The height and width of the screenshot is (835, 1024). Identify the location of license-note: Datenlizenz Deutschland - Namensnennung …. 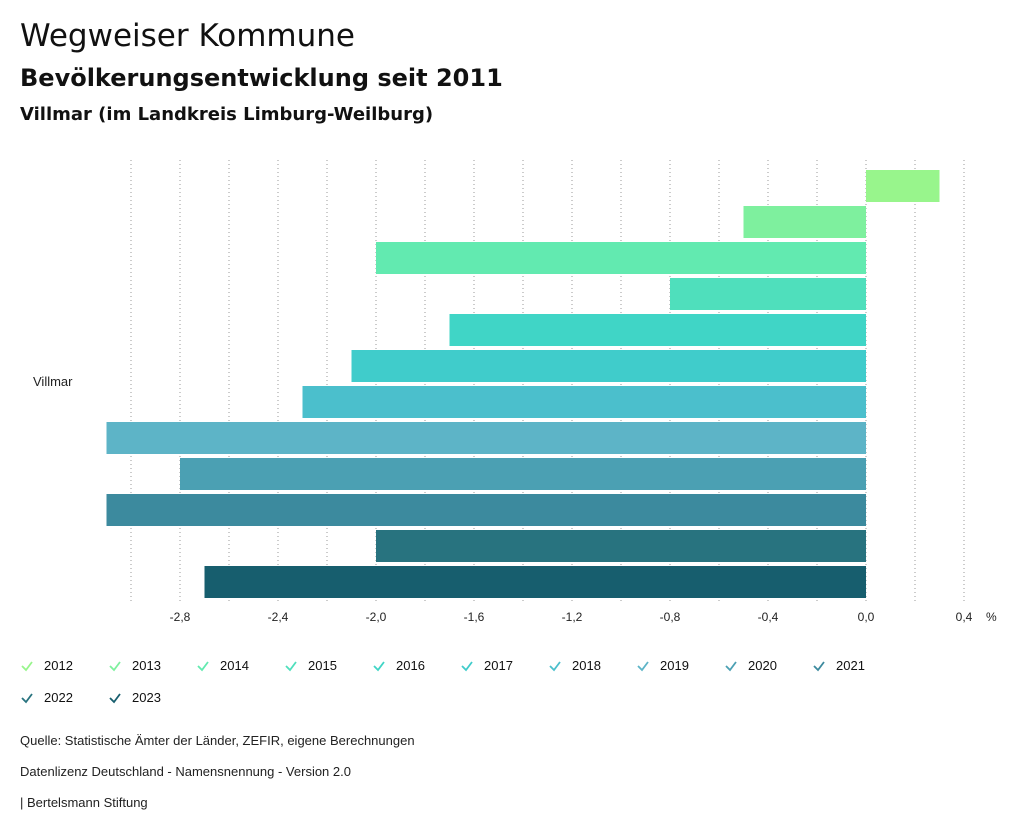
(185, 771).